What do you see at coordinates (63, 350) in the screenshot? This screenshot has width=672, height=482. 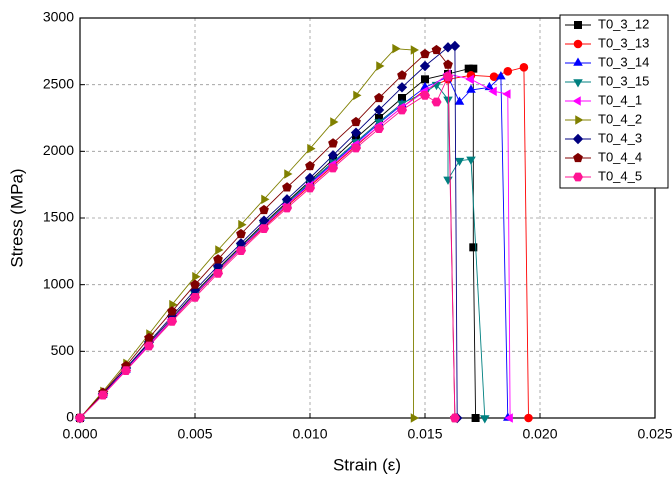 I see `y-tick-label: 500` at bounding box center [63, 350].